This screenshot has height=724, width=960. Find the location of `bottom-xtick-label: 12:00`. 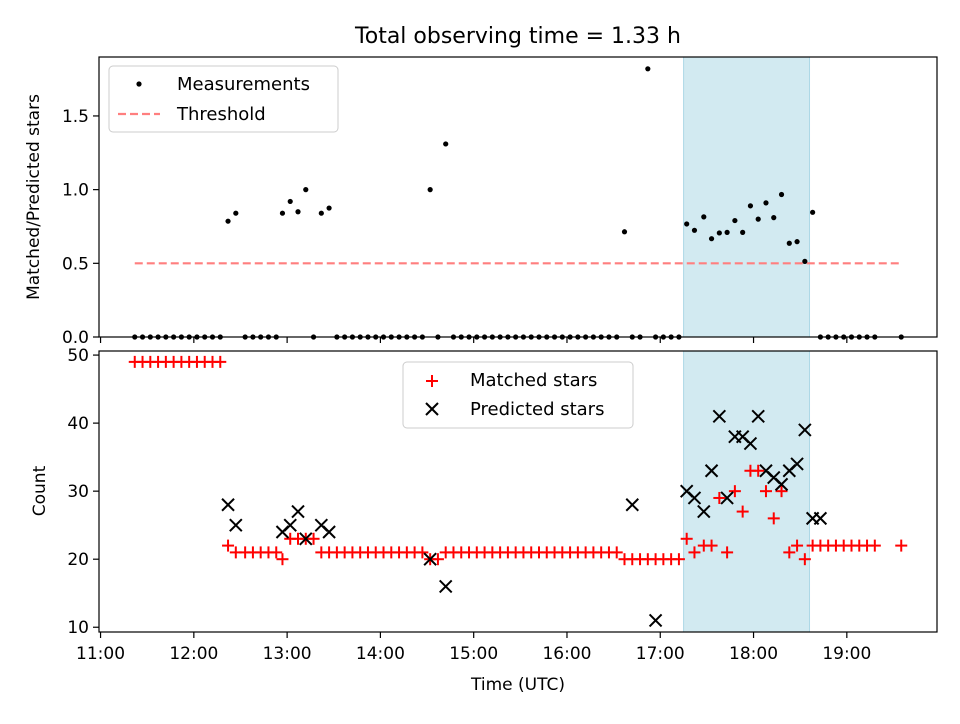

bottom-xtick-label: 12:00 is located at coordinates (193, 654).